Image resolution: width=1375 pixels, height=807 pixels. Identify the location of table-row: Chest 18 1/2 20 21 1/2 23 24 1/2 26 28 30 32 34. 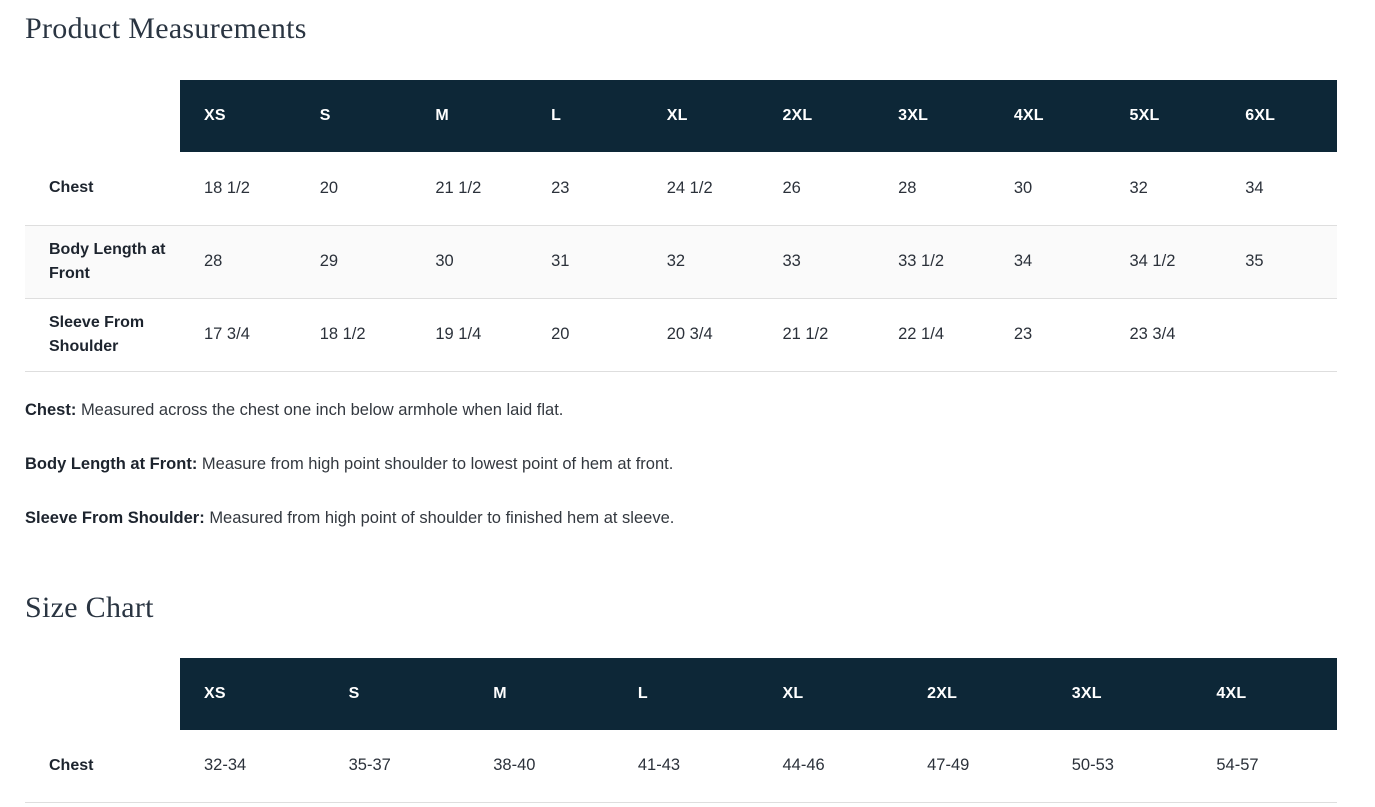
(681, 188).